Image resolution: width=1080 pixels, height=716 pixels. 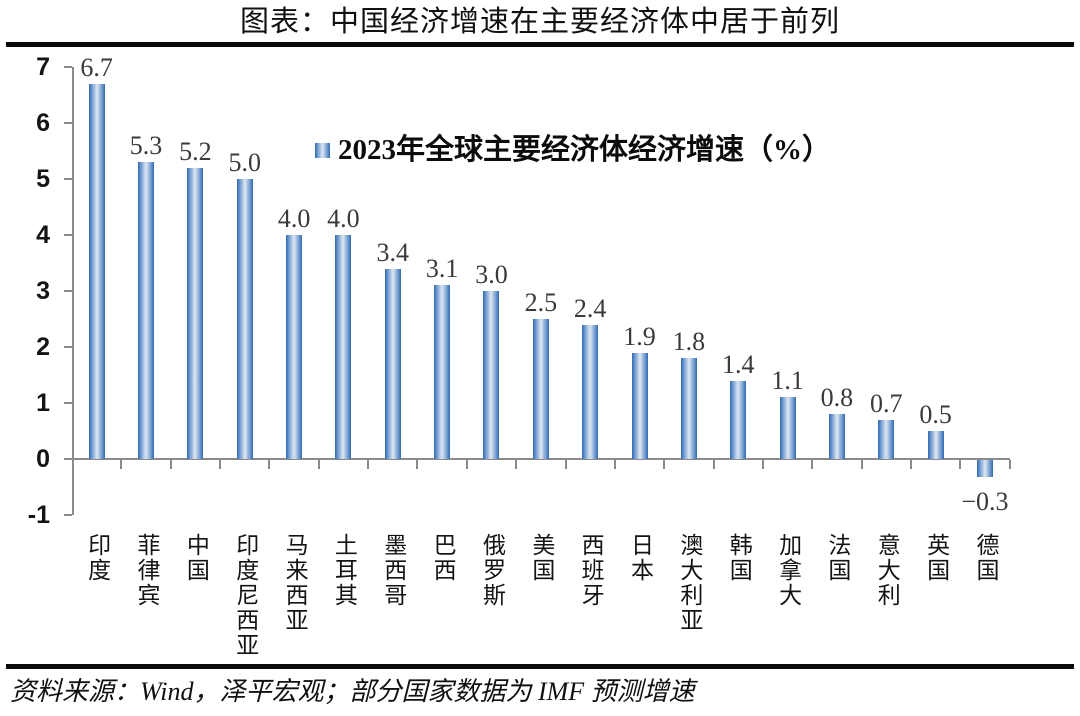 I want to click on value-label: −0.3, so click(x=985, y=501).